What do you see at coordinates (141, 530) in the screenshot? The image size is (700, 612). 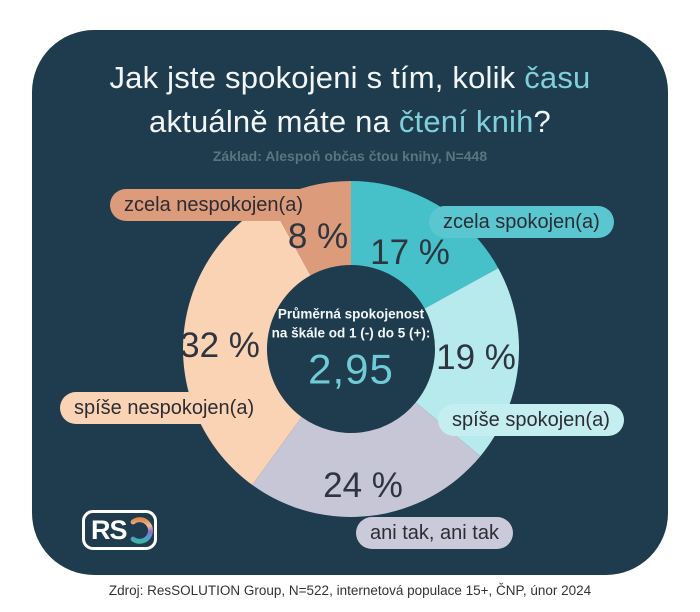 I see `logo-arc-icon` at bounding box center [141, 530].